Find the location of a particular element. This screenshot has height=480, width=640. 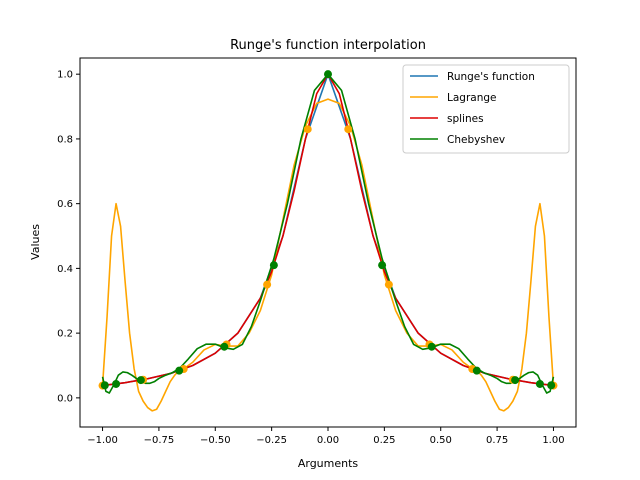

y-tick-label: 0.8 is located at coordinates (65, 139).